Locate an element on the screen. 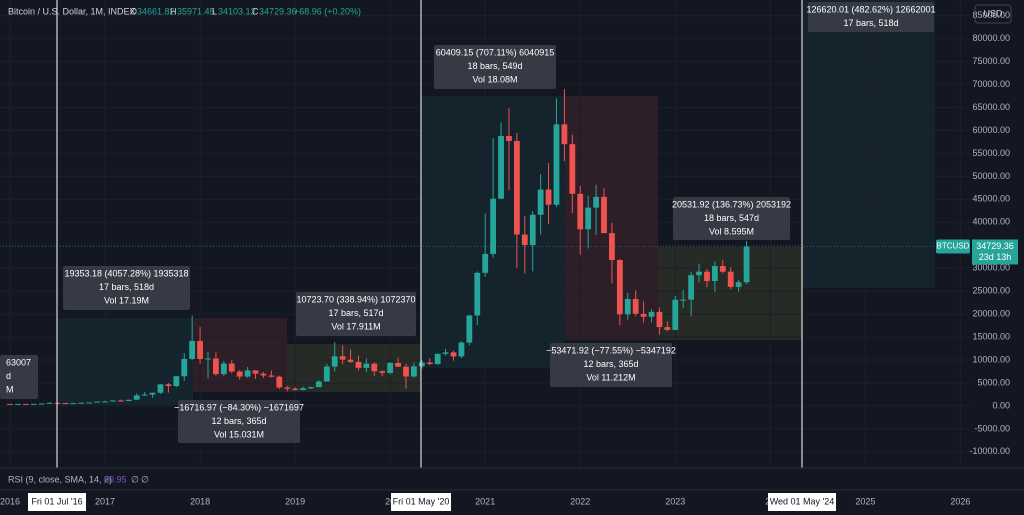 The height and width of the screenshot is (515, 1024). ohlc-value: 34103.12 is located at coordinates (237, 11).